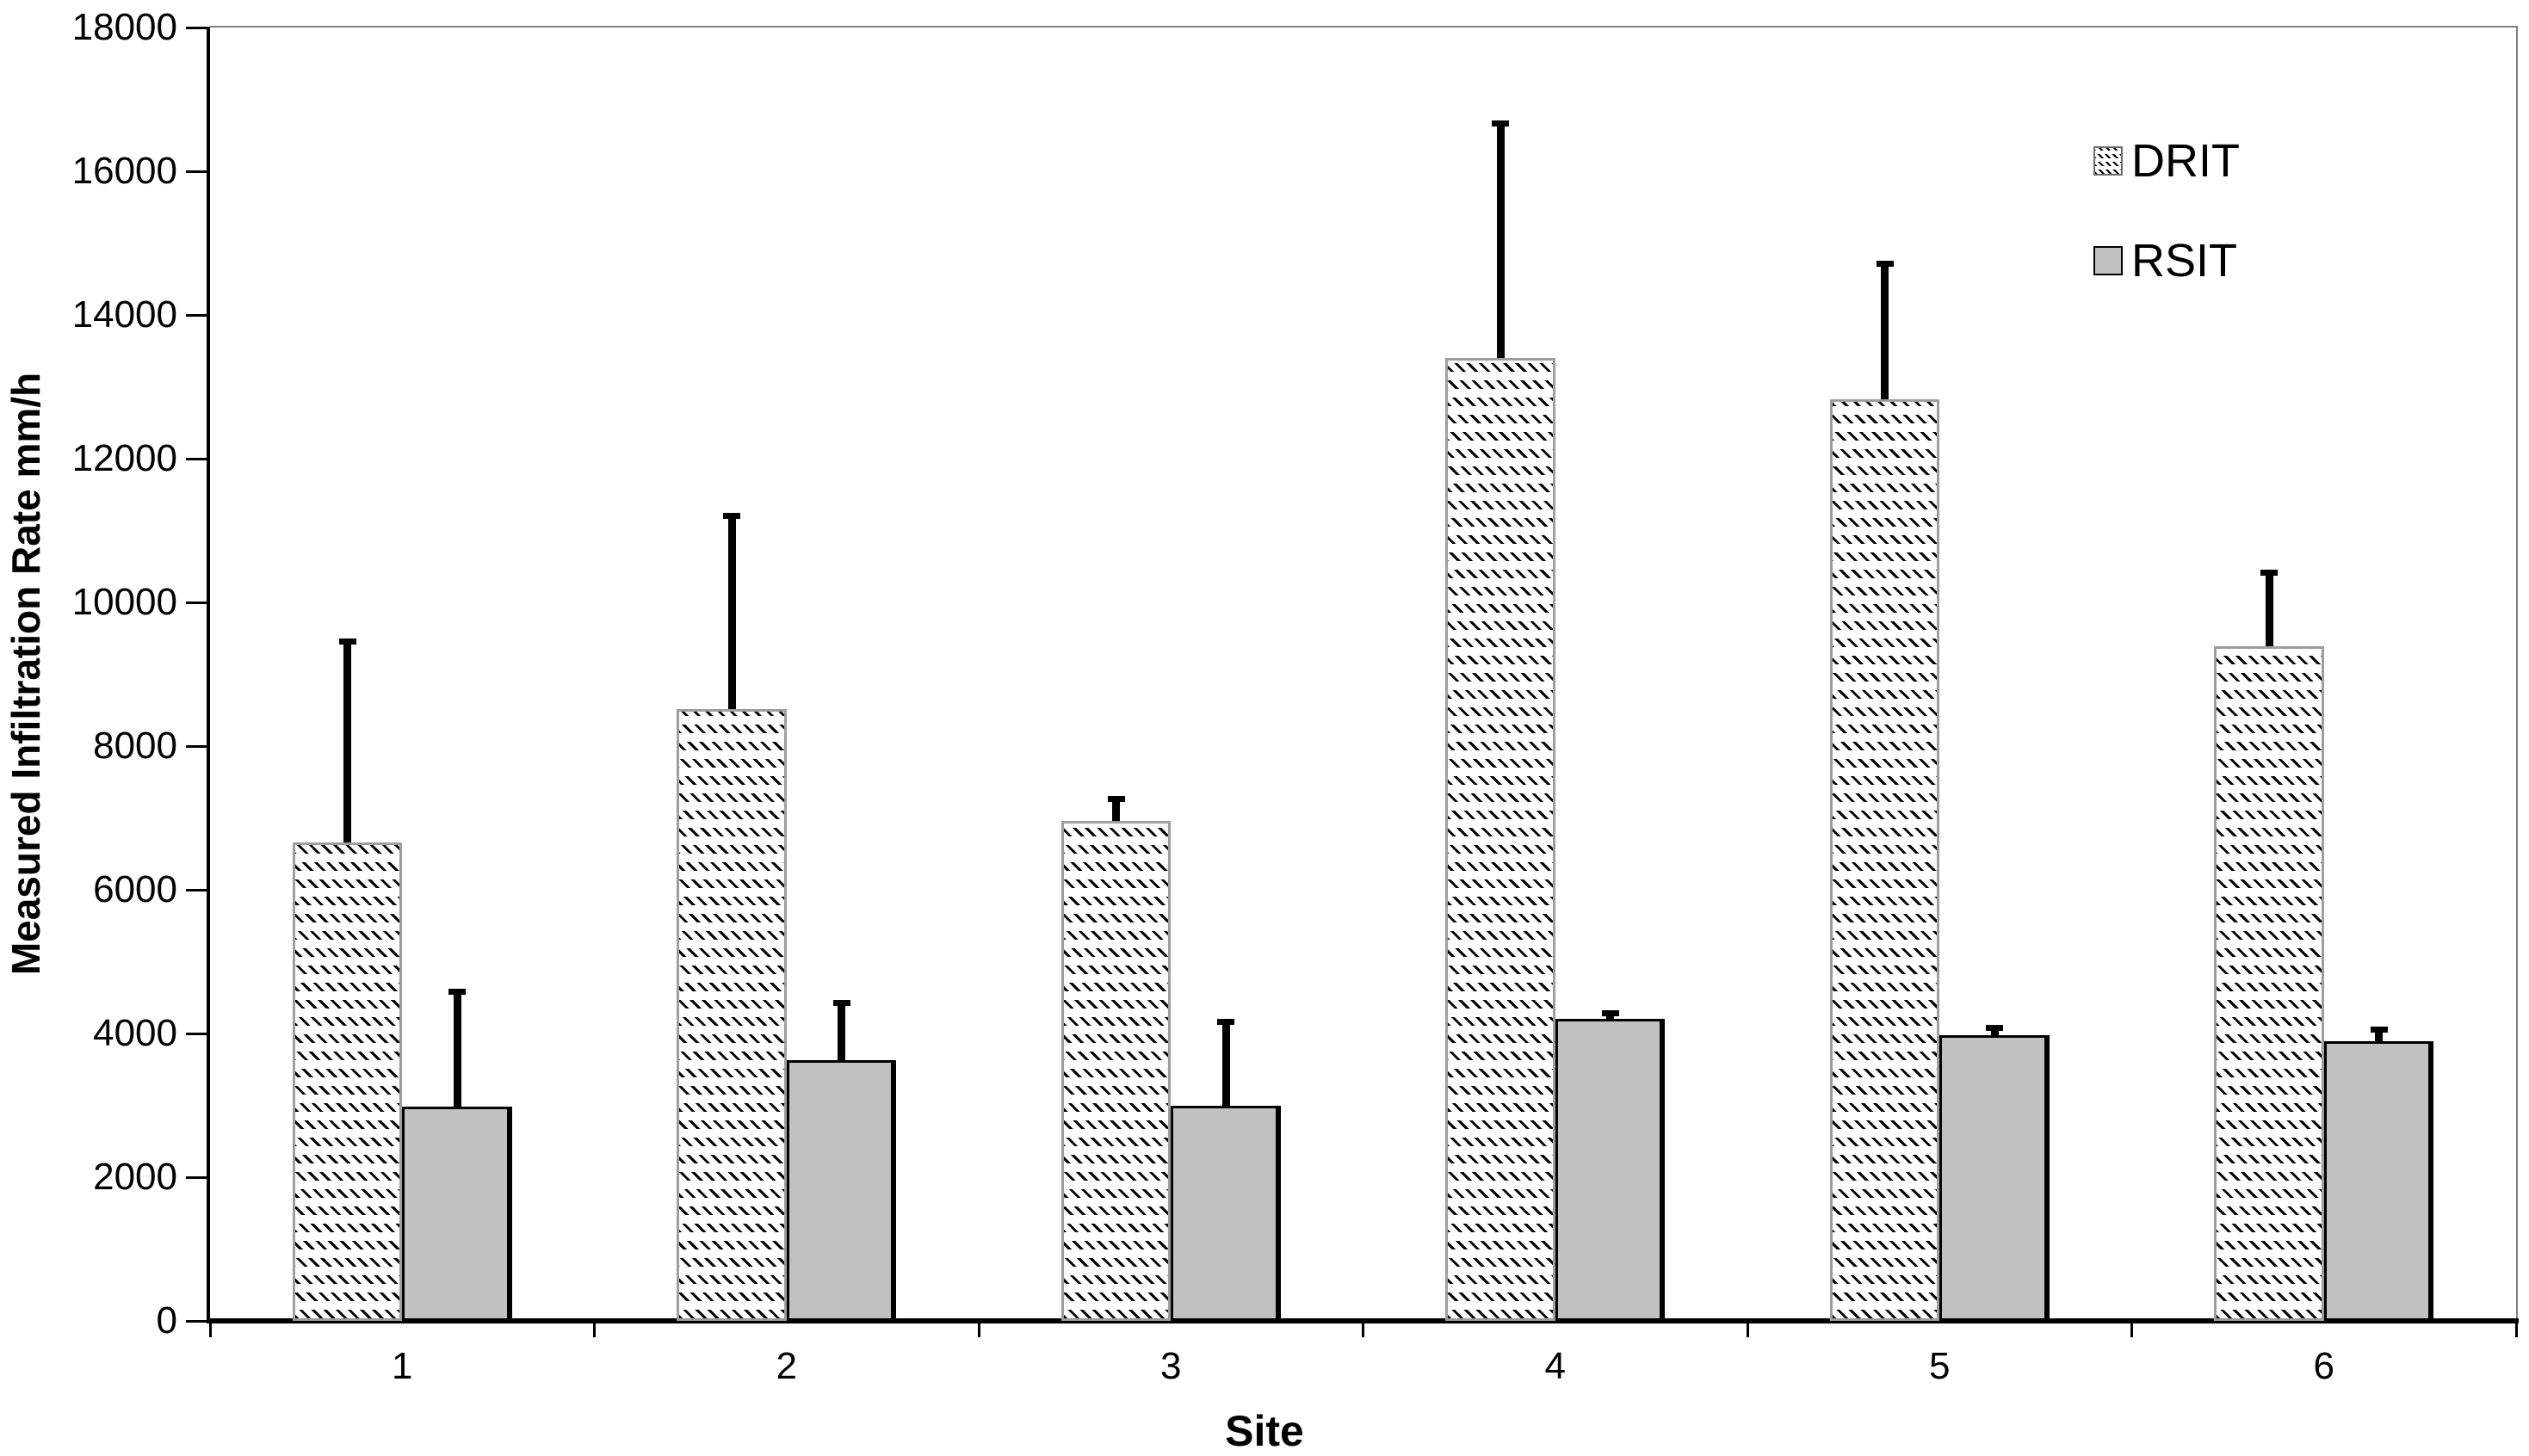  Describe the element at coordinates (1364, 27) in the screenshot. I see `plot-frame-top` at that location.